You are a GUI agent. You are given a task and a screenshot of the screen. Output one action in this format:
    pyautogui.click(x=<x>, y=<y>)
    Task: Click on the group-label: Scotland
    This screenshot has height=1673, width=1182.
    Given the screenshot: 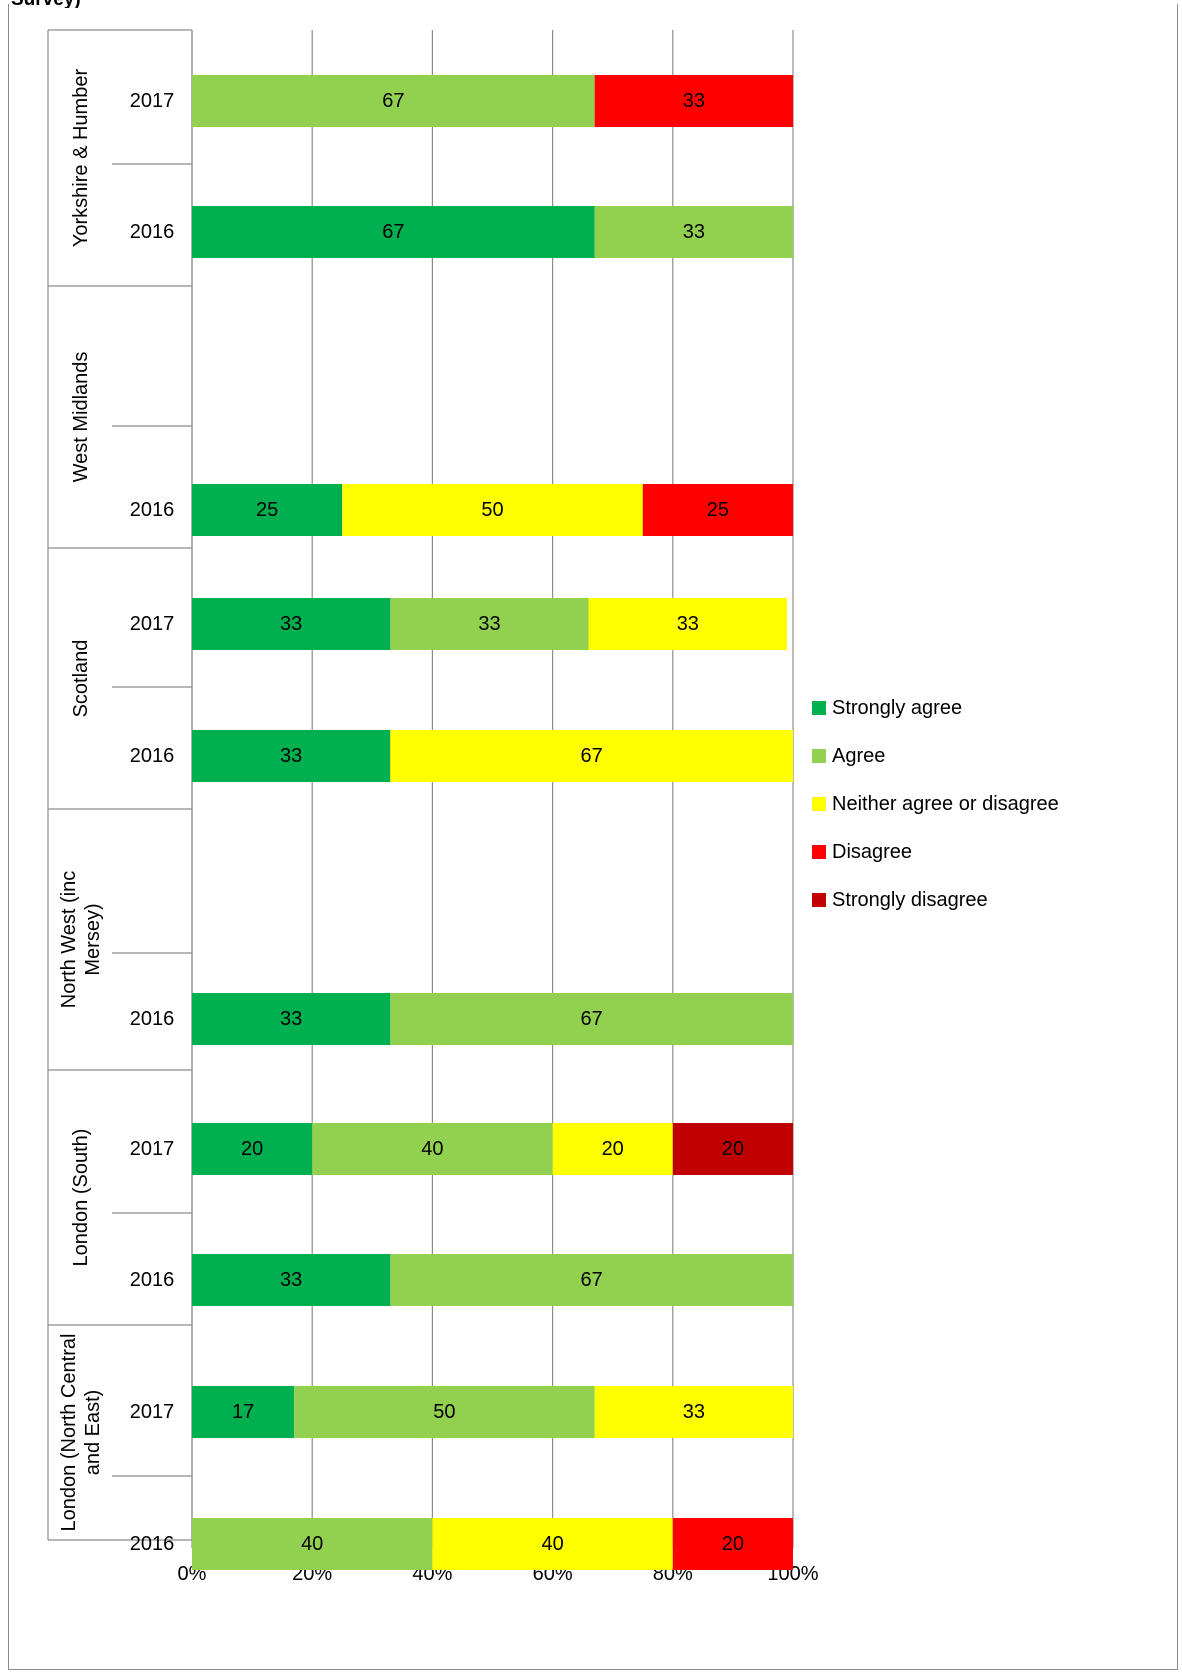 What is the action you would take?
    pyautogui.click(x=81, y=679)
    